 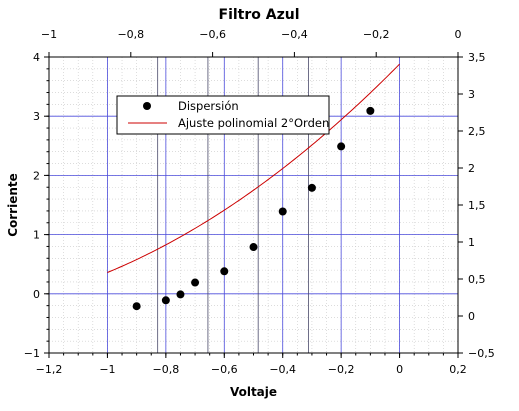 I want to click on x-axis-title: Voltaje, so click(x=253, y=392).